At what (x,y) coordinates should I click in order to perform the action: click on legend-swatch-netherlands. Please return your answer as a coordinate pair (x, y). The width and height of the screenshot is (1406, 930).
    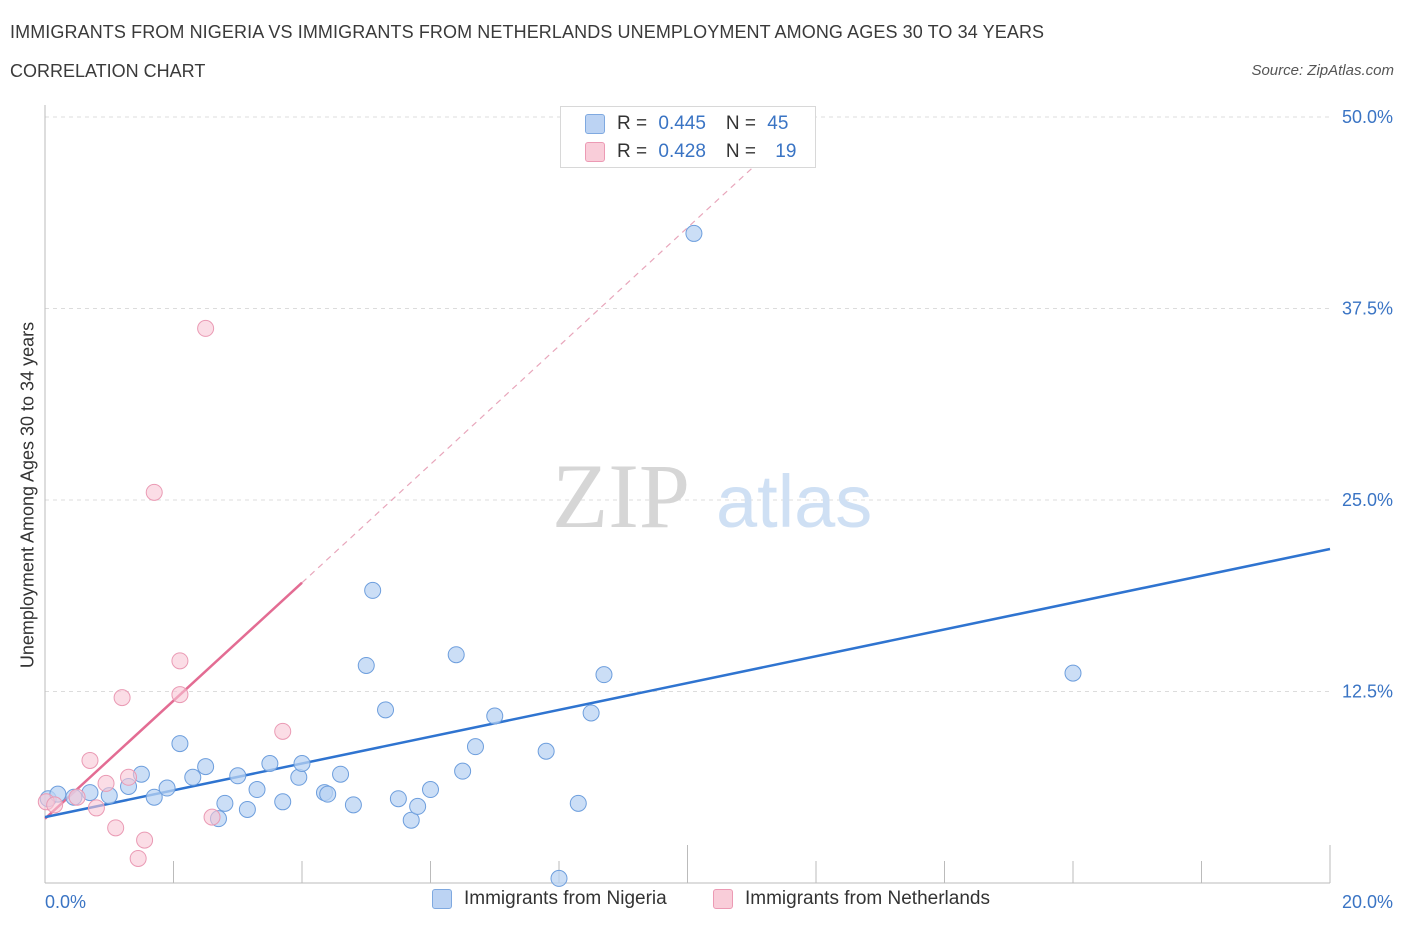
    Looking at the image, I should click on (723, 899).